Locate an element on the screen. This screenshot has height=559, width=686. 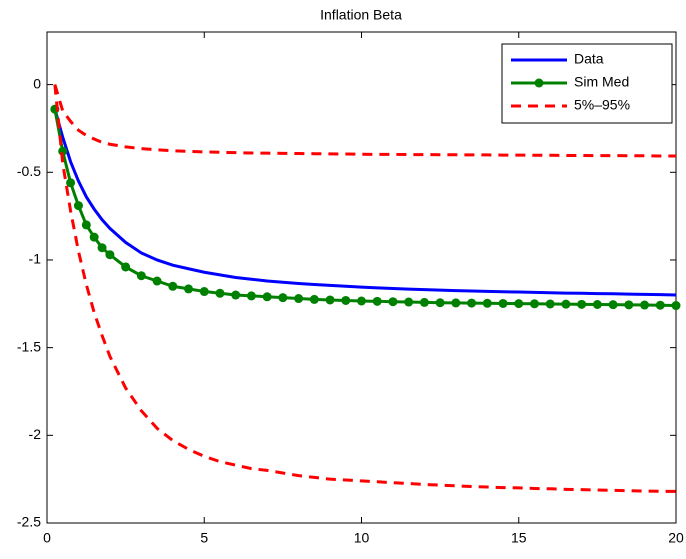
x-tick-label: 10 is located at coordinates (362, 538).